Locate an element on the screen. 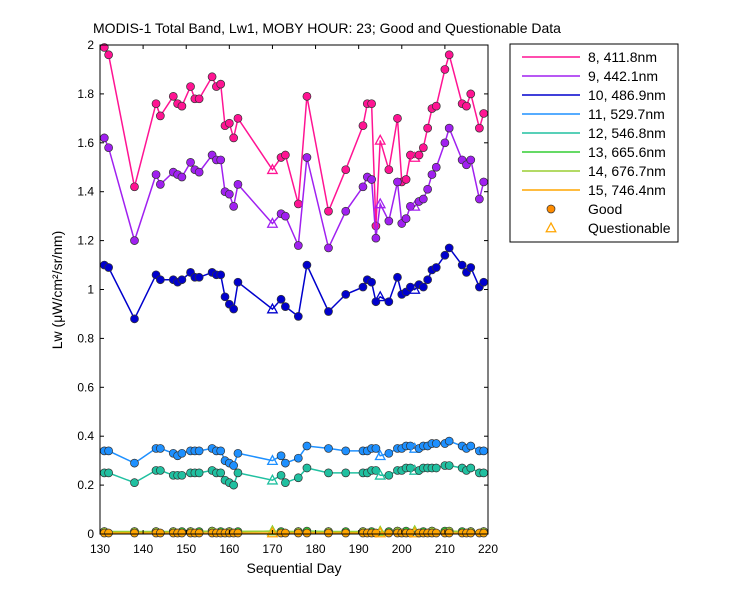  x-tick-label: 170 is located at coordinates (272, 549).